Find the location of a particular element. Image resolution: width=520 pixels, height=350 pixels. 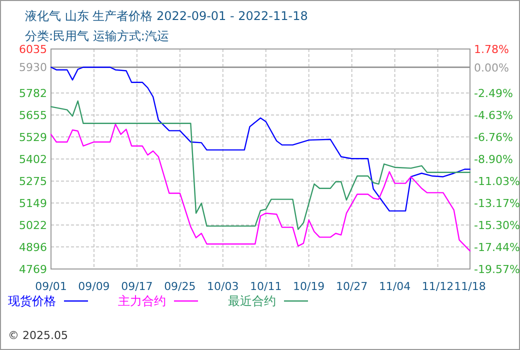

y2-tick-label: 1.78% is located at coordinates (491, 49).